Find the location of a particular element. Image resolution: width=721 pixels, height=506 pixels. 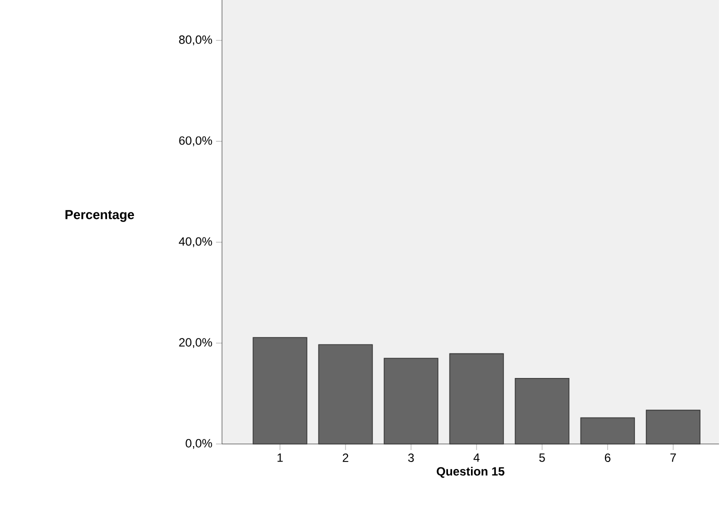

y-tick-label: 20,0% is located at coordinates (195, 343).